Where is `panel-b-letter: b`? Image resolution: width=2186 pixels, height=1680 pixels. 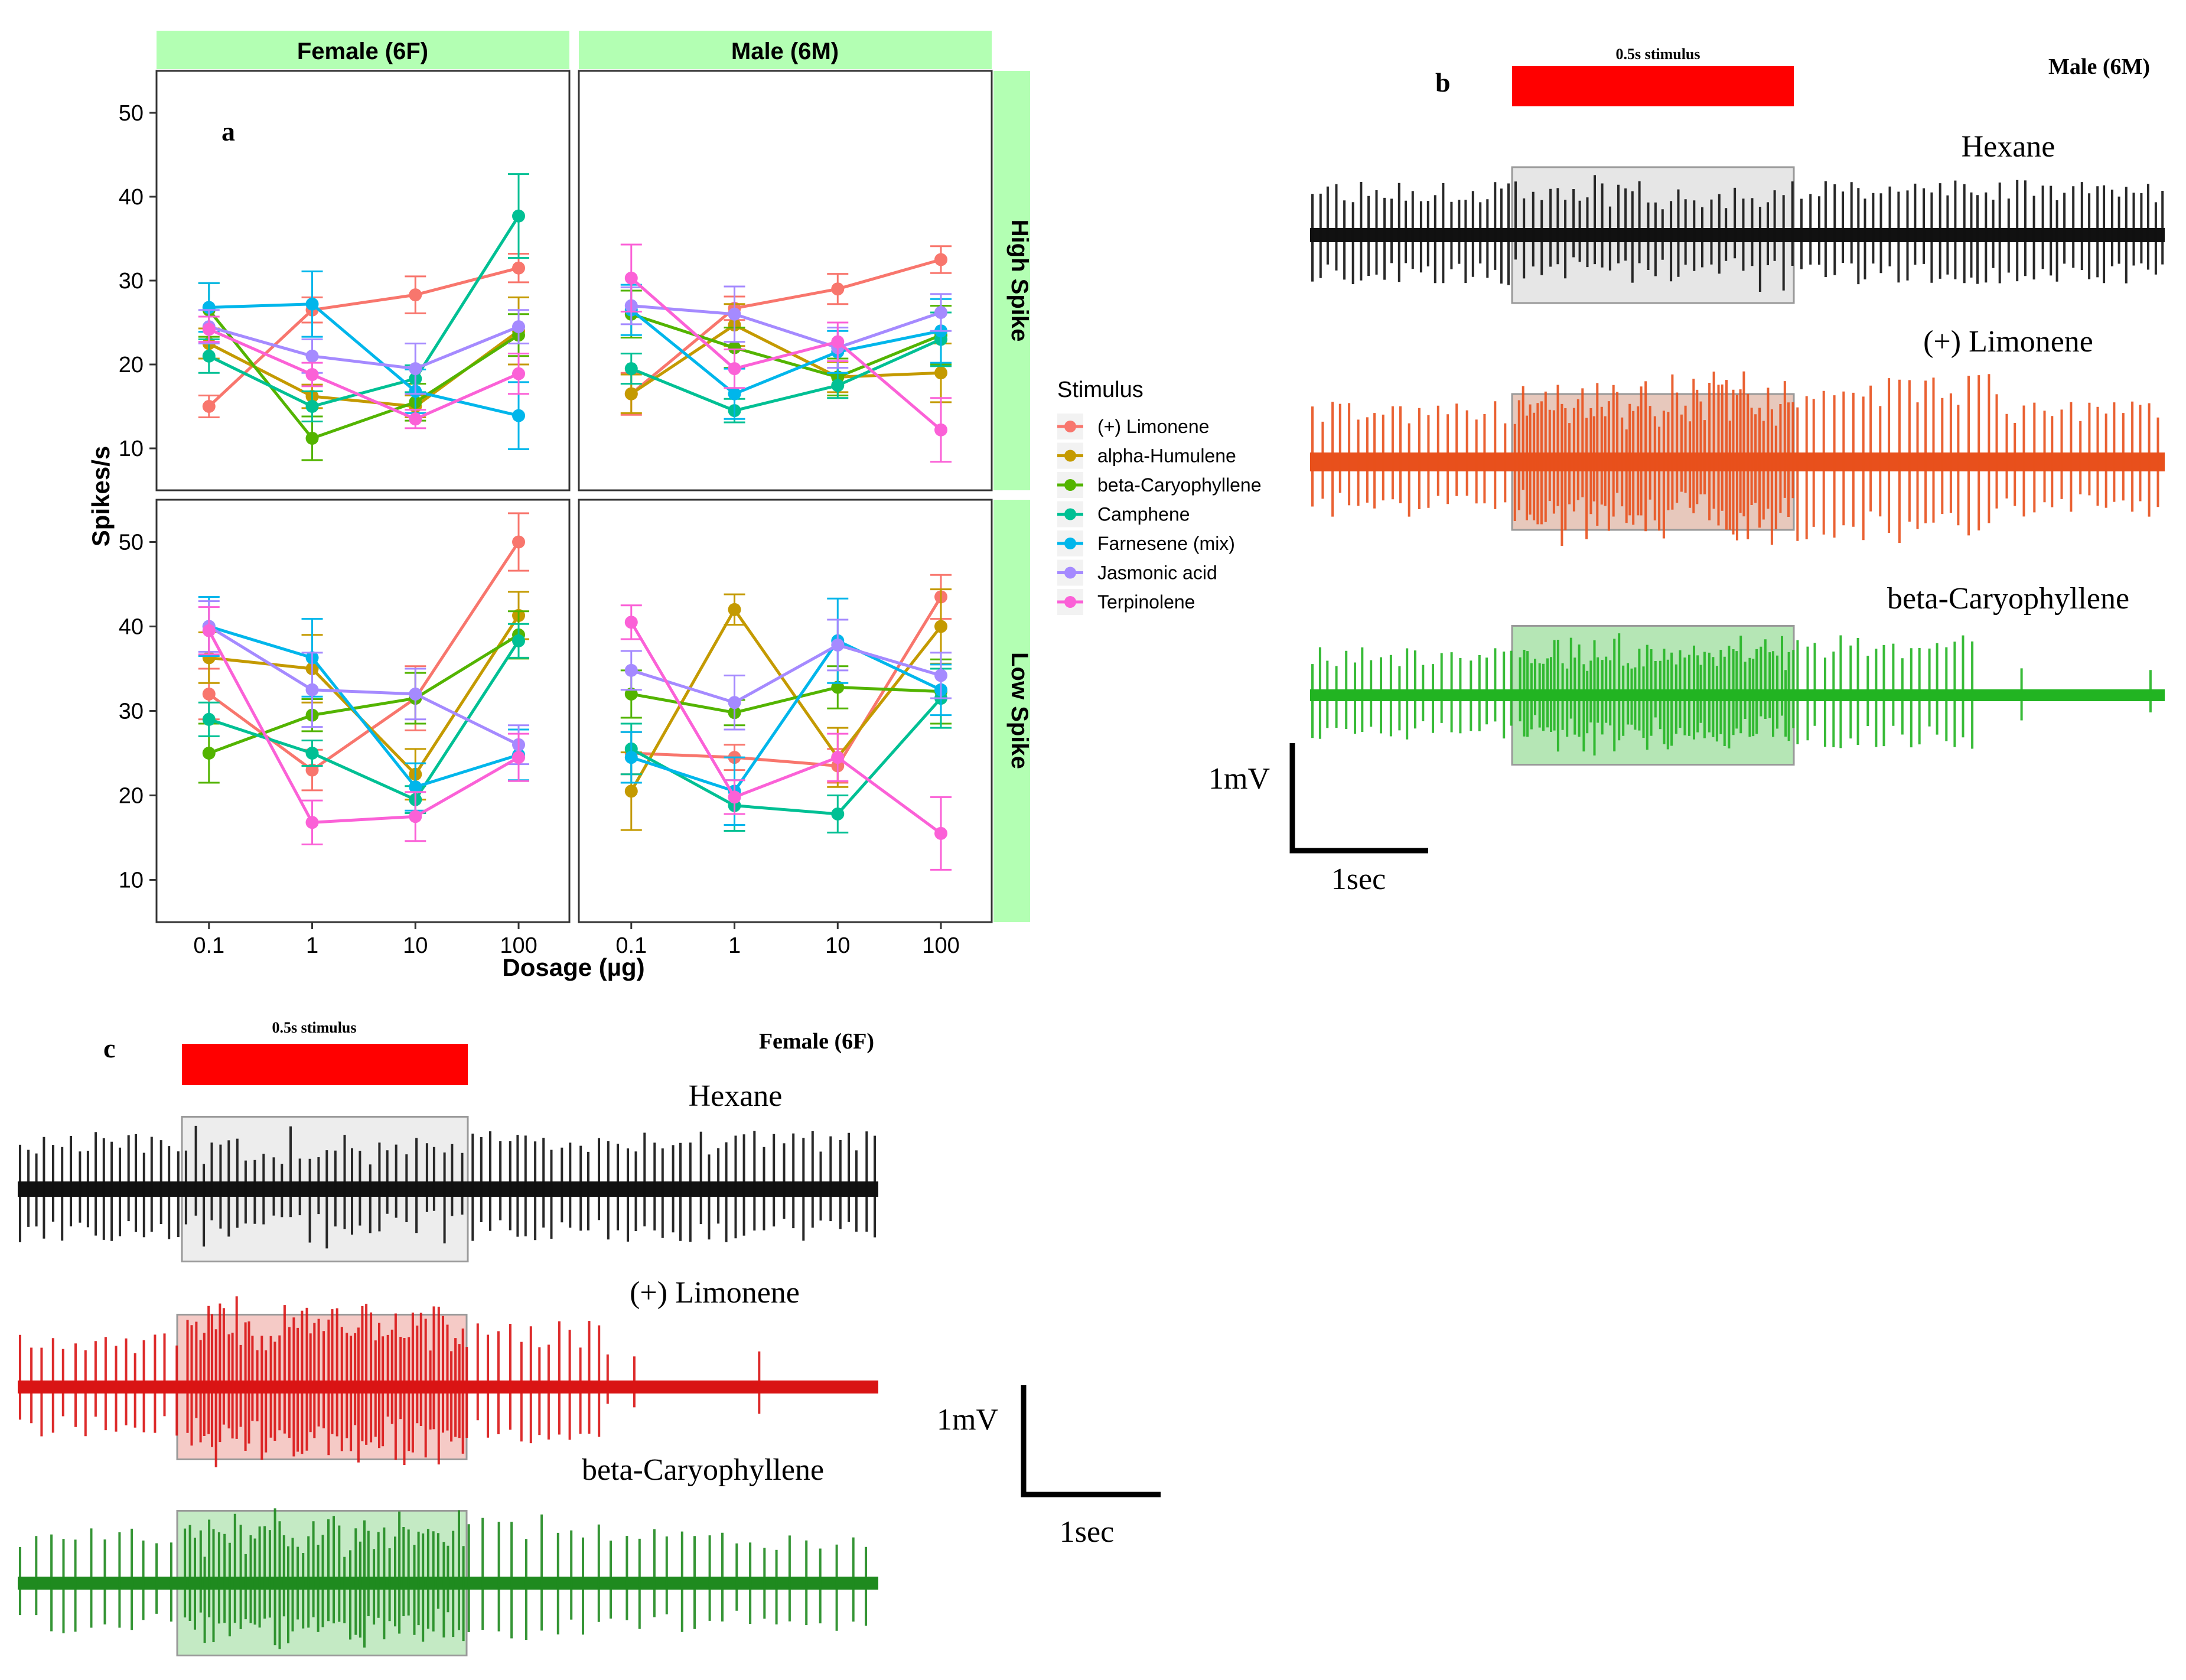
panel-b-letter: b is located at coordinates (1443, 82).